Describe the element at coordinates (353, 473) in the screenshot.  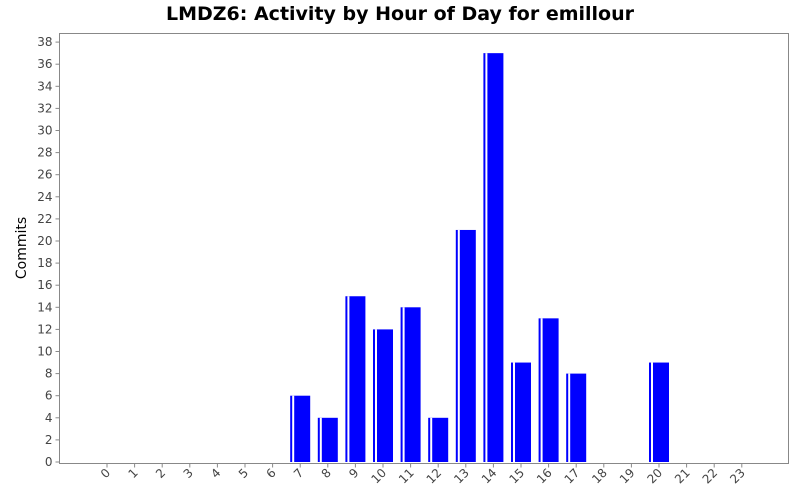
I see `x-tick-label: 9` at that location.